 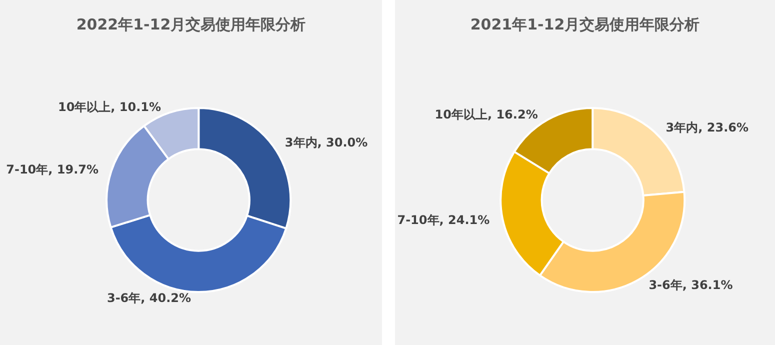 What do you see at coordinates (52, 169) in the screenshot?
I see `slice-label: 7-10年, 19.7%` at bounding box center [52, 169].